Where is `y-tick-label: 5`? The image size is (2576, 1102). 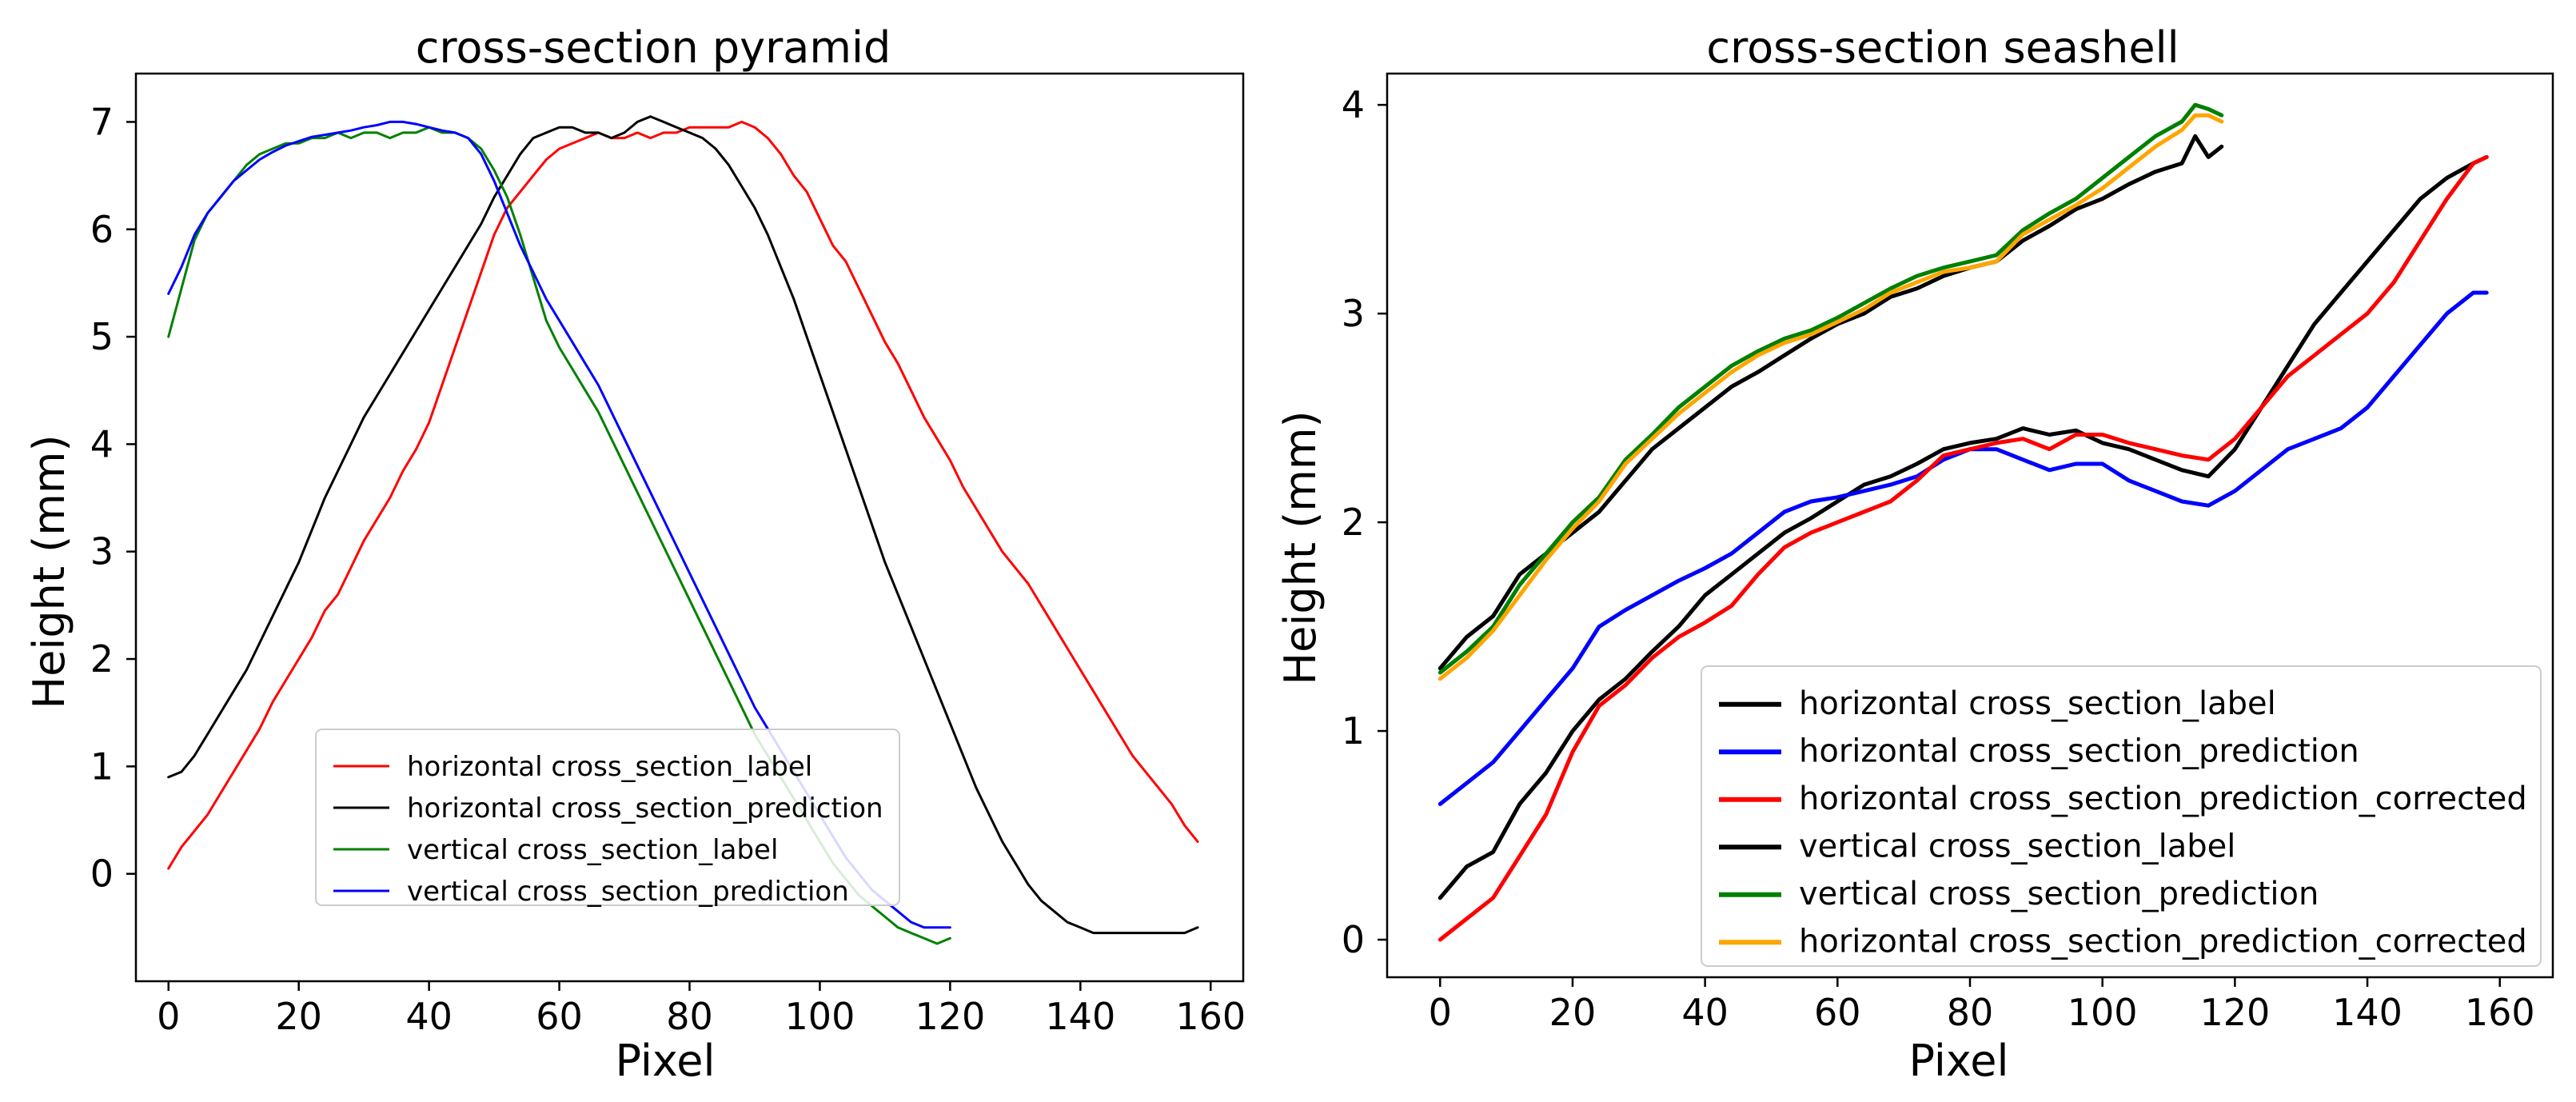
y-tick-label: 5 is located at coordinates (102, 336).